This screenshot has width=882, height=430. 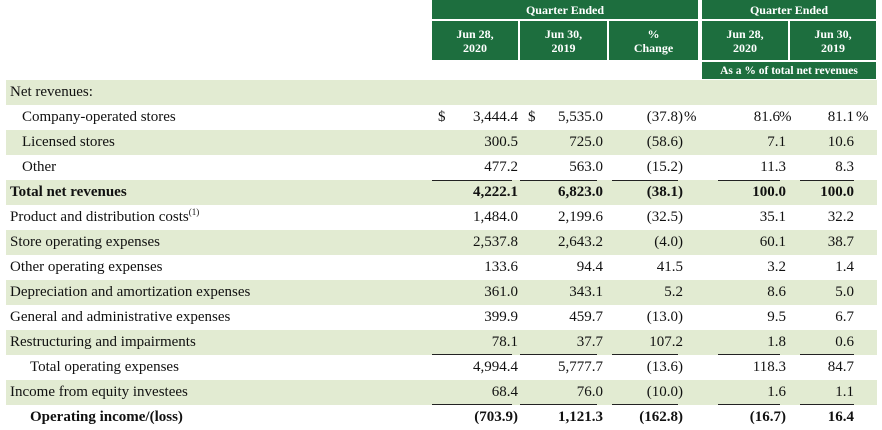 What do you see at coordinates (844, 342) in the screenshot?
I see `cell-value: 0.6` at bounding box center [844, 342].